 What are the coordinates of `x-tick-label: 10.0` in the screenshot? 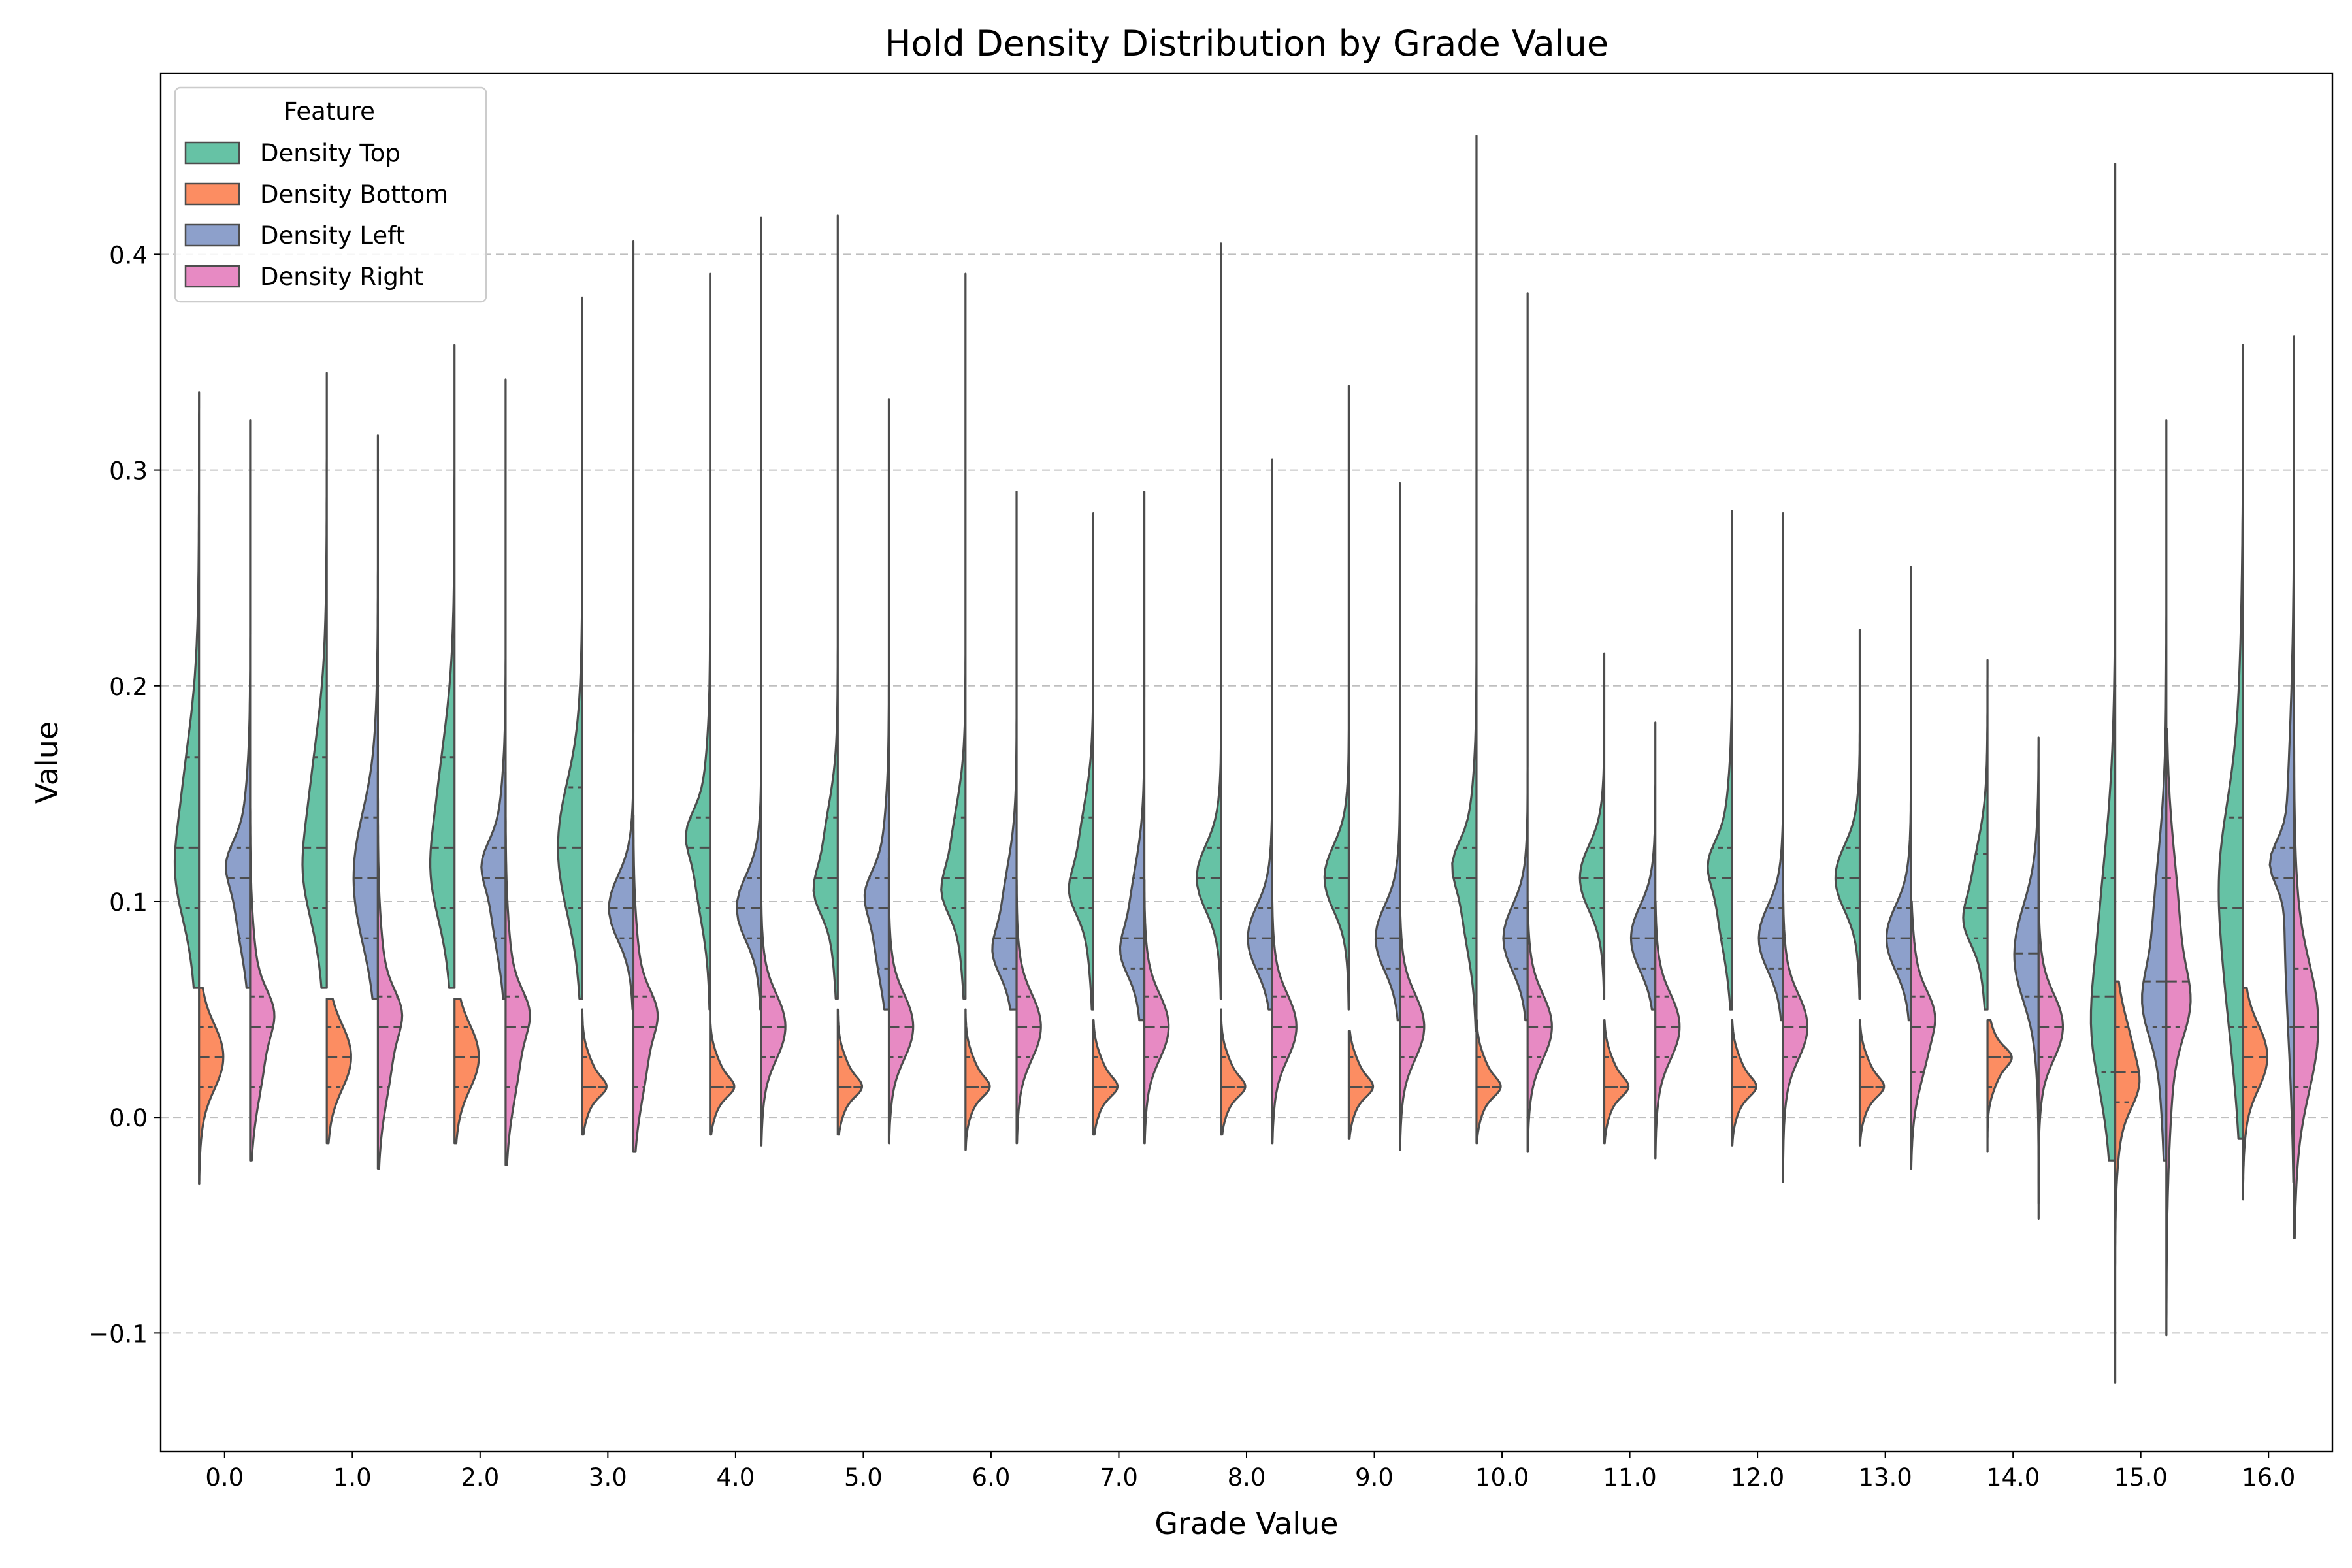 It's located at (1502, 1477).